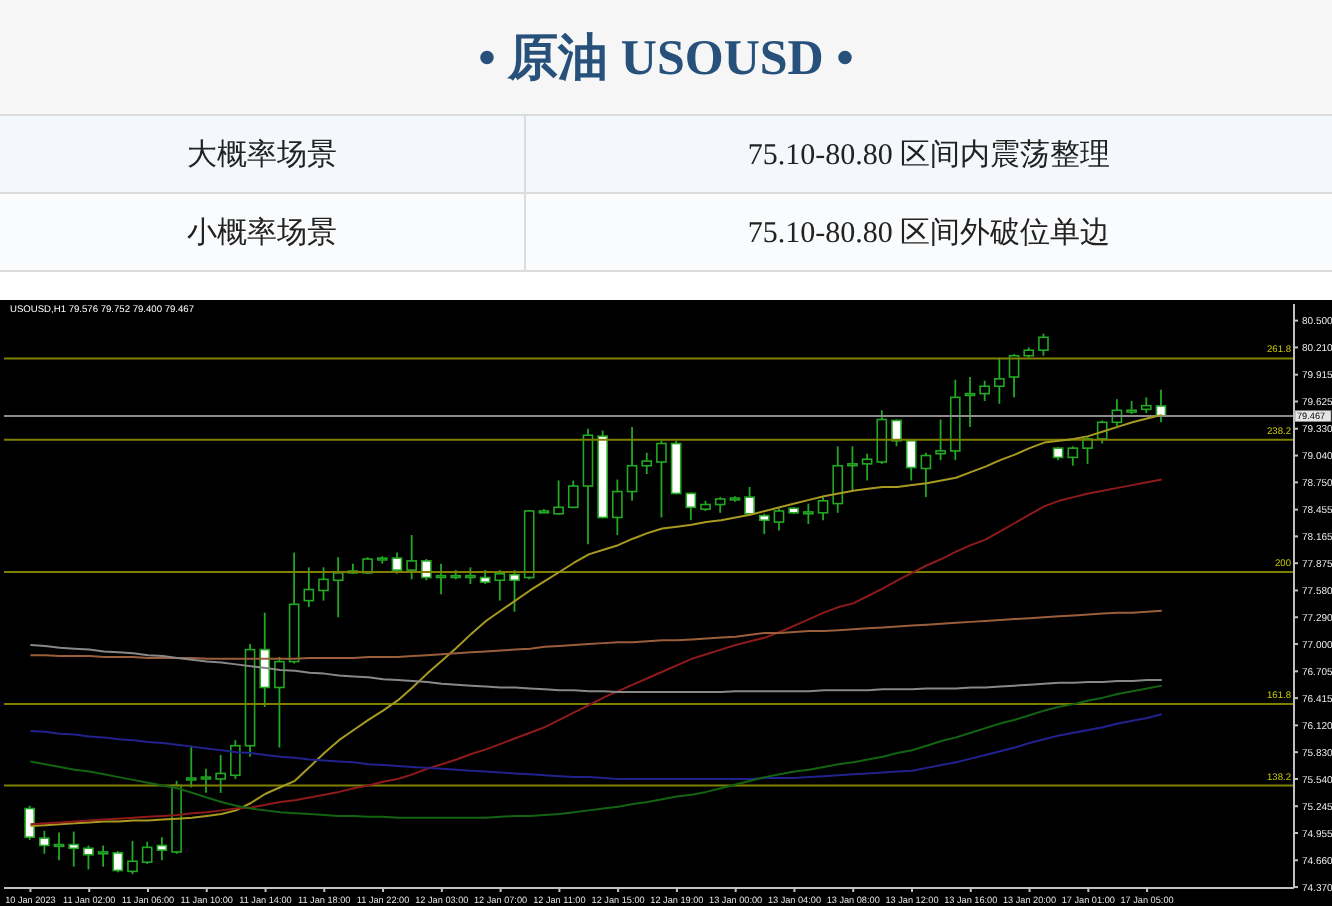 The width and height of the screenshot is (1332, 906). What do you see at coordinates (263, 154) in the screenshot?
I see `text: 大概率场景` at bounding box center [263, 154].